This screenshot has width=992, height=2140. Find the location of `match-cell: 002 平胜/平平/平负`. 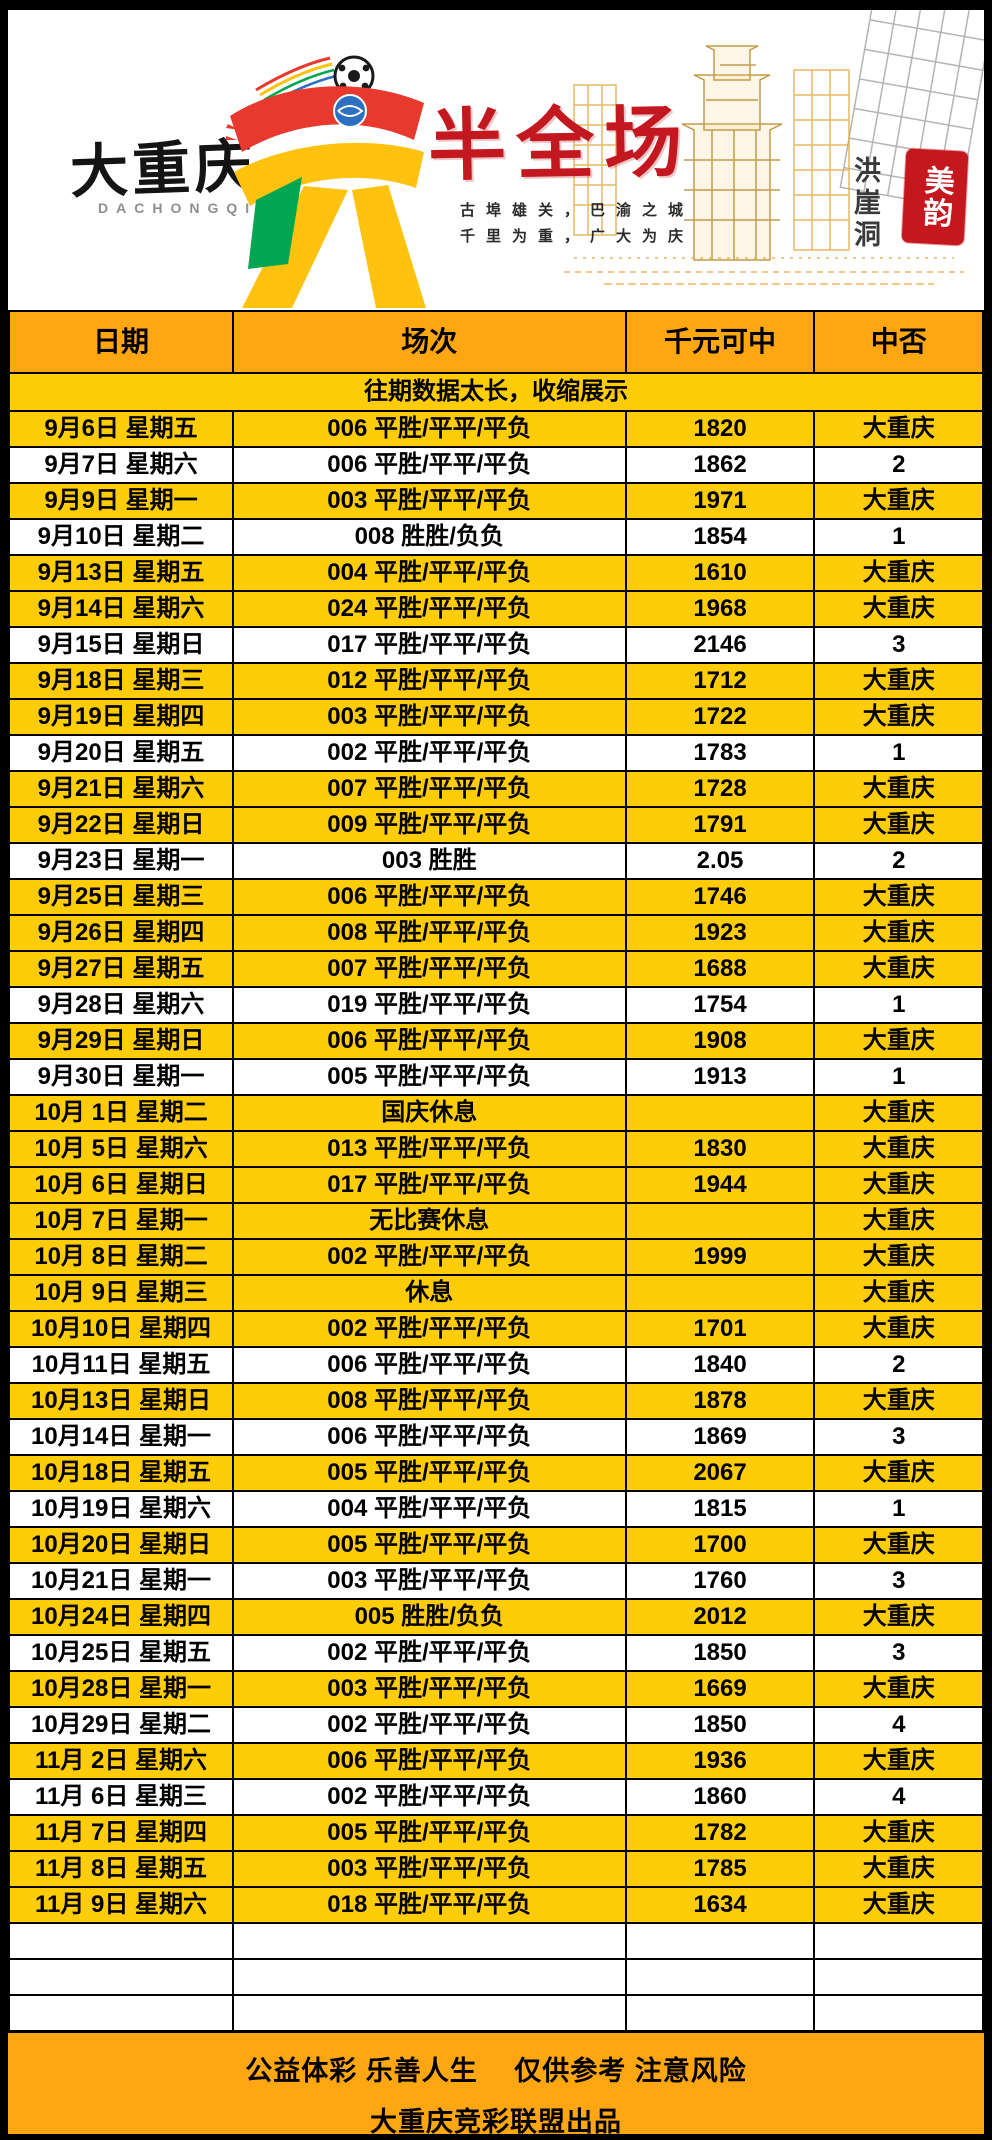

match-cell: 002 平胜/平平/平负 is located at coordinates (429, 1329).